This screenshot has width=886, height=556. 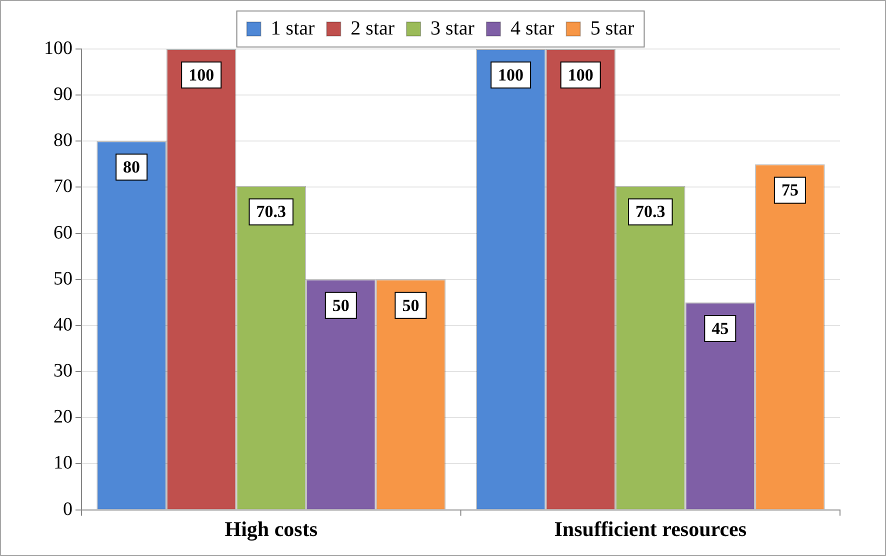 What do you see at coordinates (293, 28) in the screenshot?
I see `legend-label: 1 star` at bounding box center [293, 28].